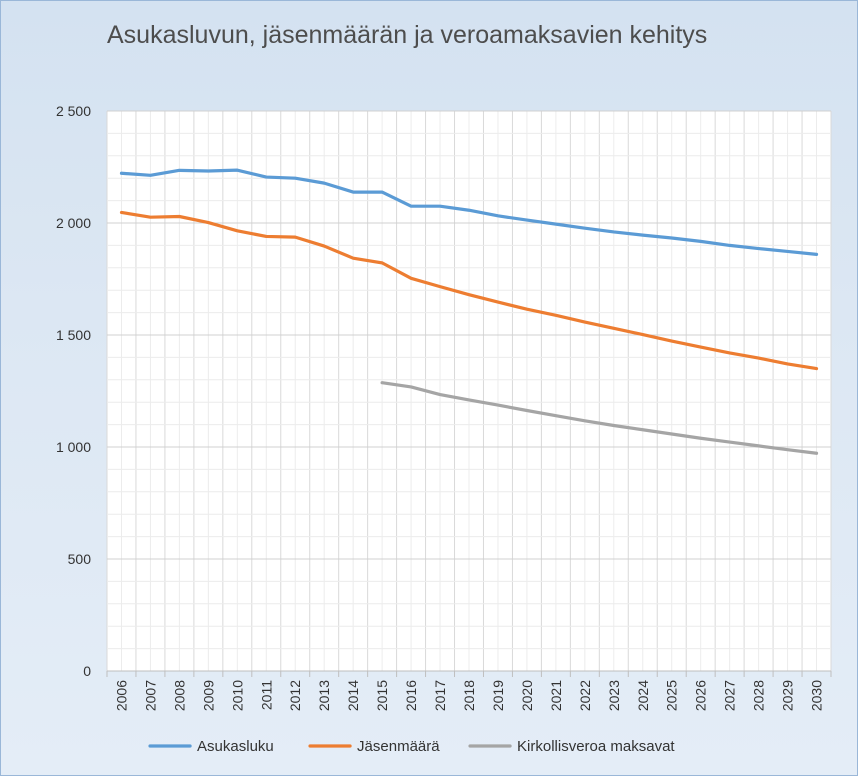  What do you see at coordinates (150, 695) in the screenshot?
I see `x-tick-label: 2007` at bounding box center [150, 695].